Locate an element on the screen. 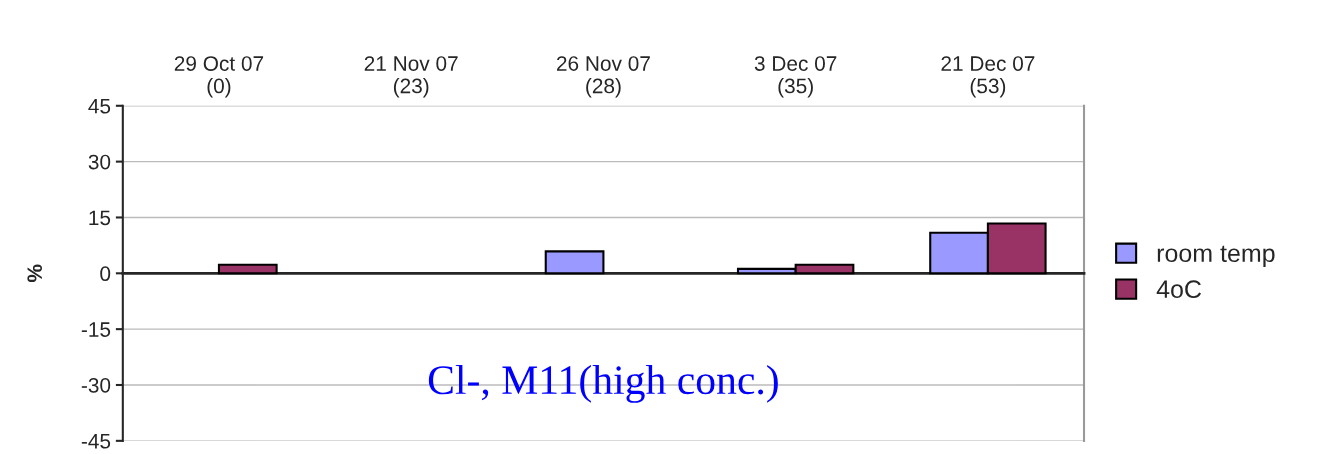 The image size is (1335, 454). y-tick-label: 0 is located at coordinates (105, 274).